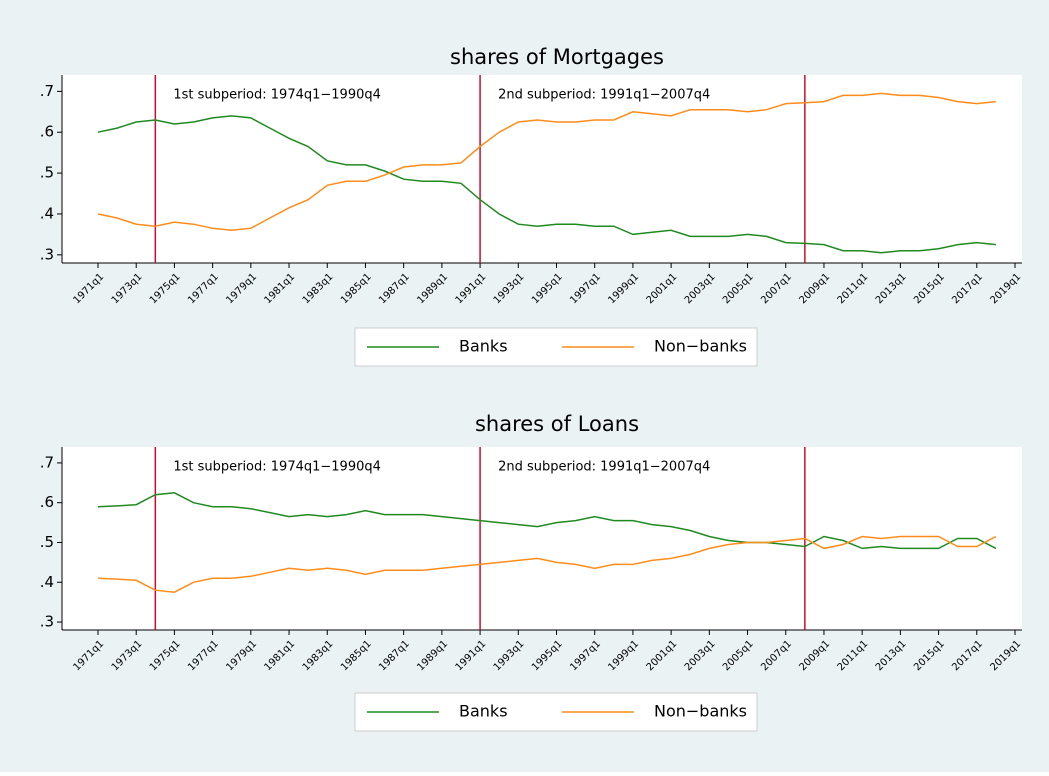  Describe the element at coordinates (557, 57) in the screenshot. I see `chart-title: shares of Mortgages` at that location.